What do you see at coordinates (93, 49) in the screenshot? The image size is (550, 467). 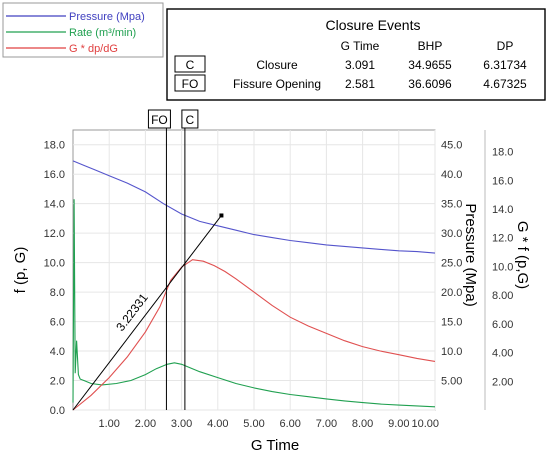 I see `legend-label-gdpdg: G * dp/dG` at bounding box center [93, 49].